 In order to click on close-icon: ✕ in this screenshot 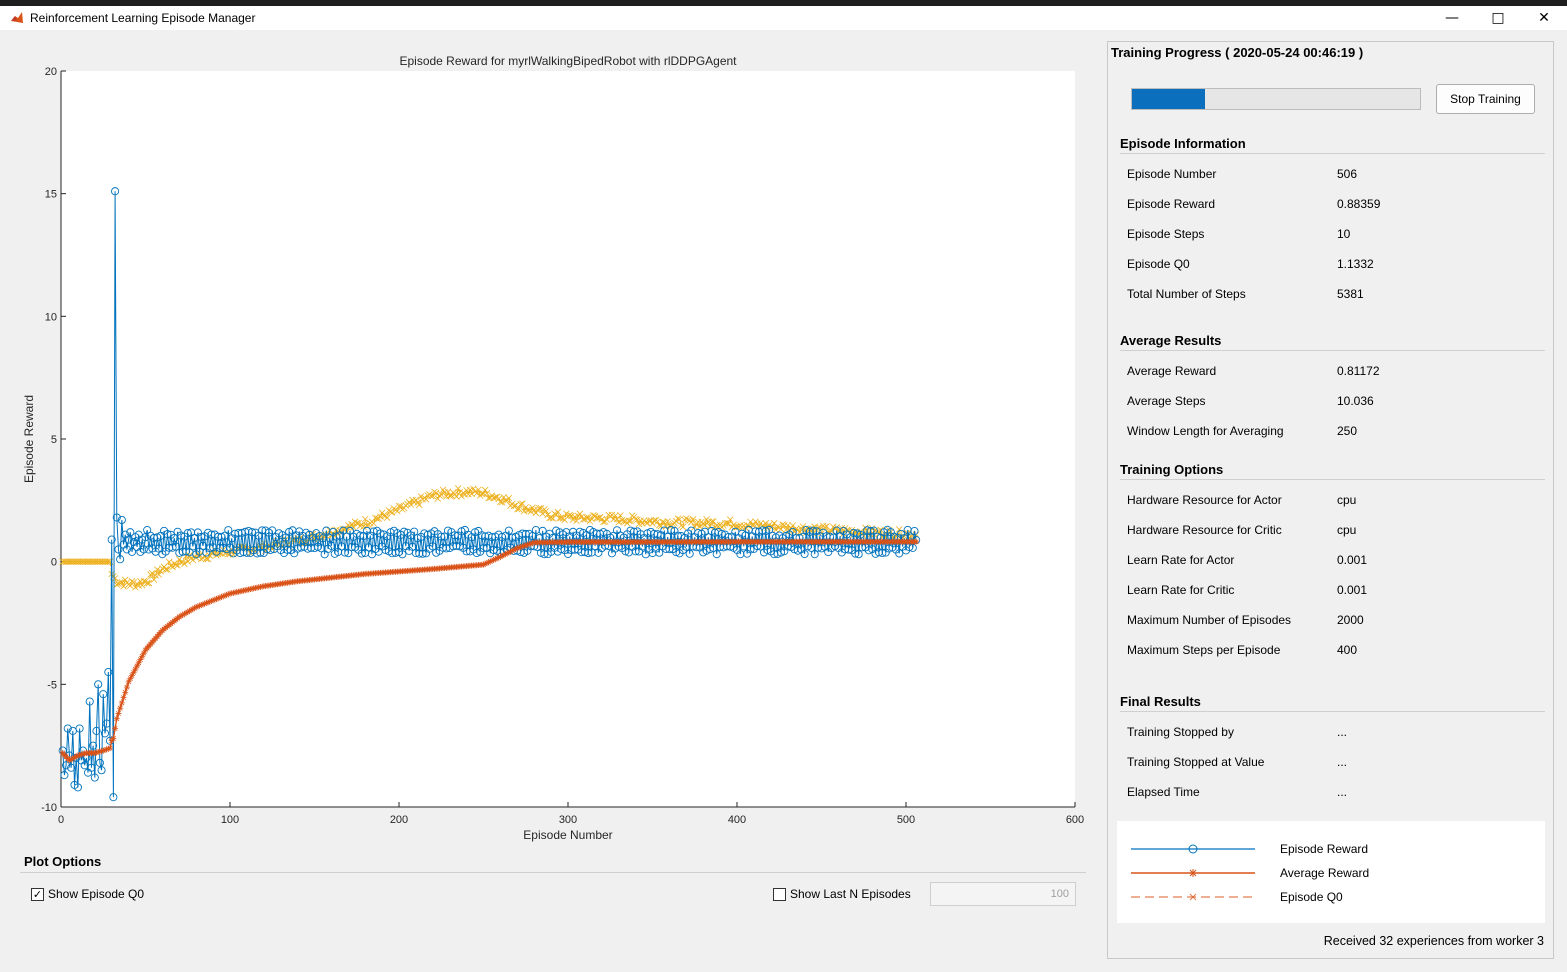, I will do `click(1544, 18)`.